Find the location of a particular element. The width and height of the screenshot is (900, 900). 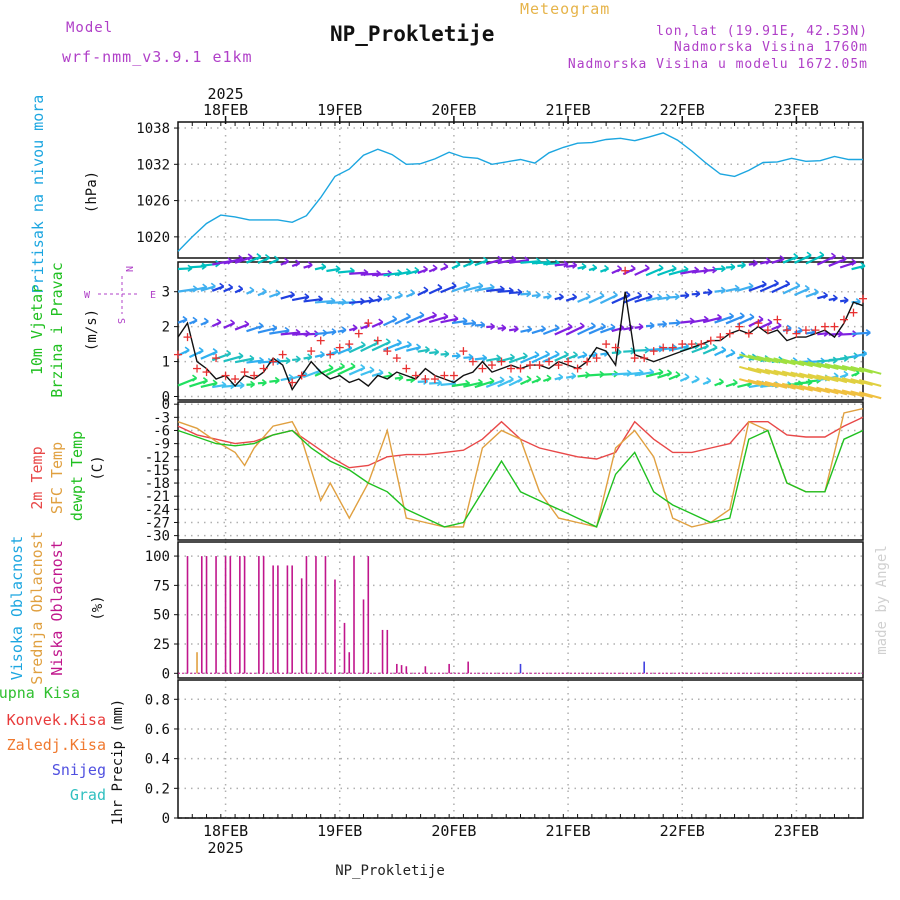

panel-frame is located at coordinates (520, 471).